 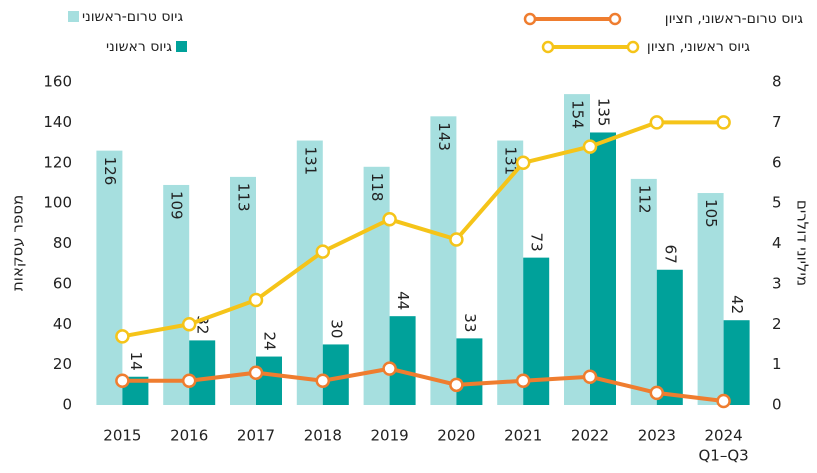 What do you see at coordinates (777, 283) in the screenshot?
I see `y2-tick-label: 3` at bounding box center [777, 283].